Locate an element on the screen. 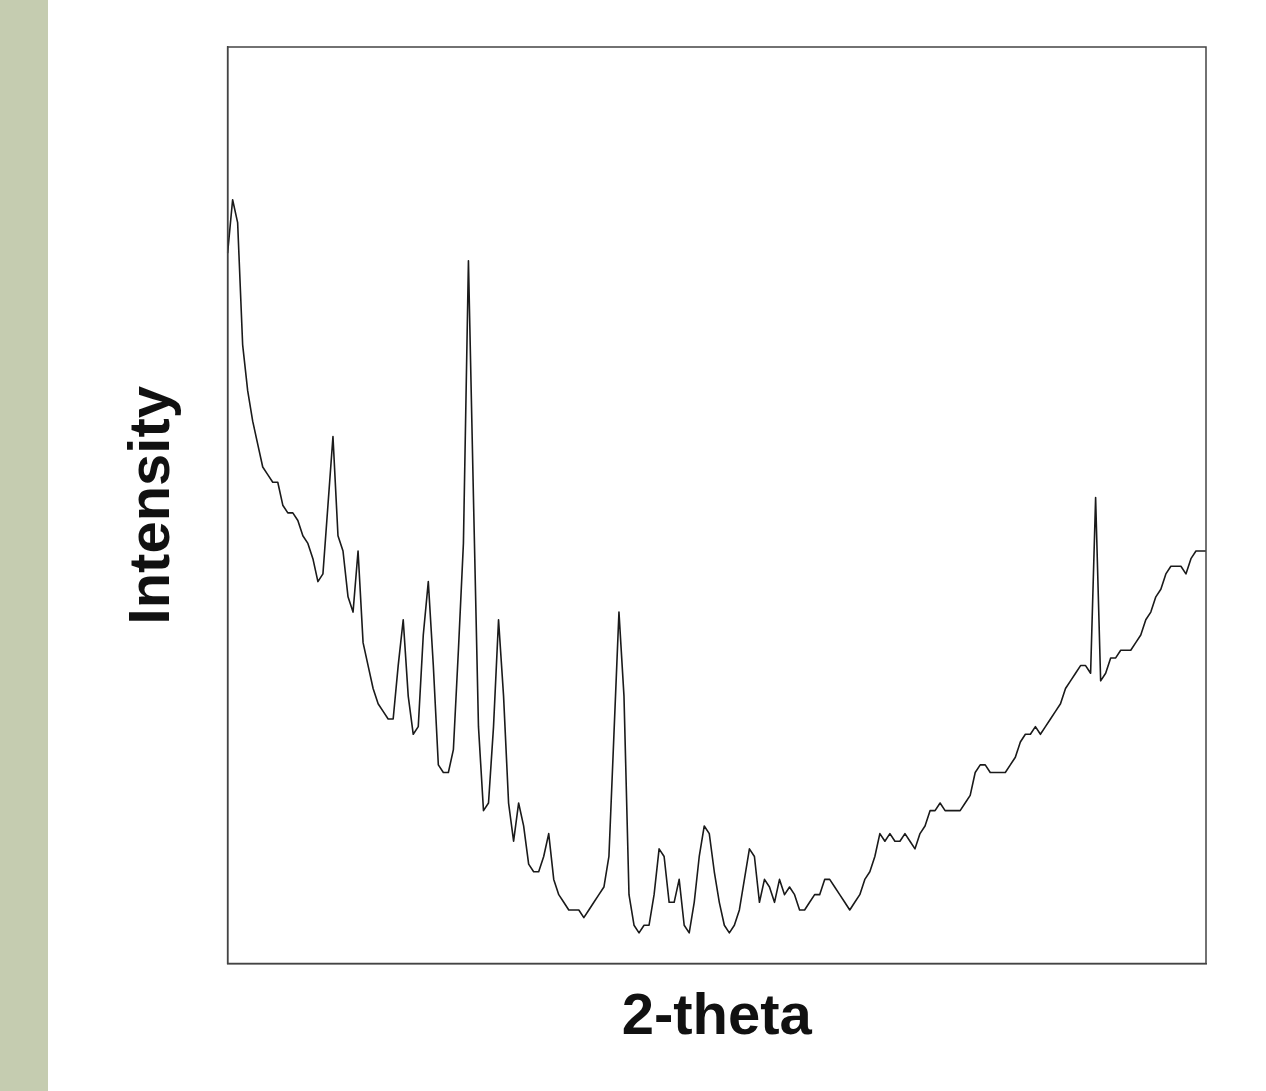  y-axis-title: Intensity is located at coordinates (148, 505).